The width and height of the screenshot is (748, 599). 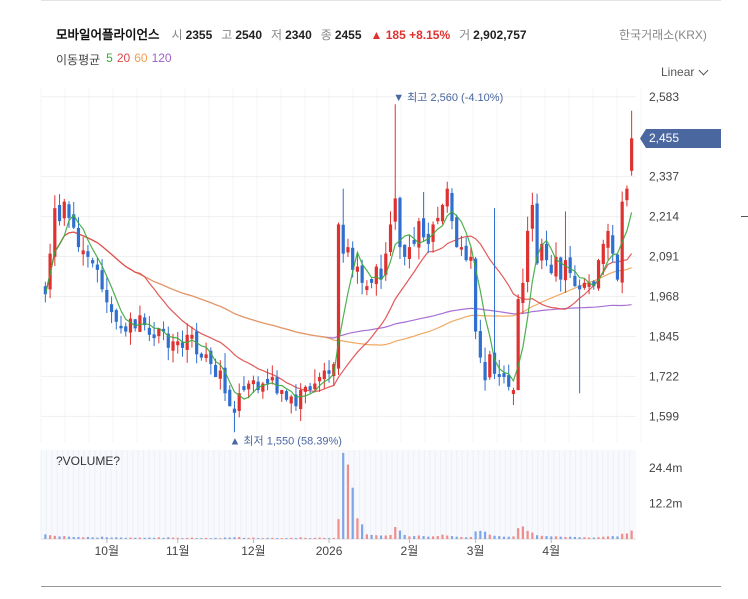 What do you see at coordinates (161, 58) in the screenshot?
I see `ma-legend-item-120: 120` at bounding box center [161, 58].